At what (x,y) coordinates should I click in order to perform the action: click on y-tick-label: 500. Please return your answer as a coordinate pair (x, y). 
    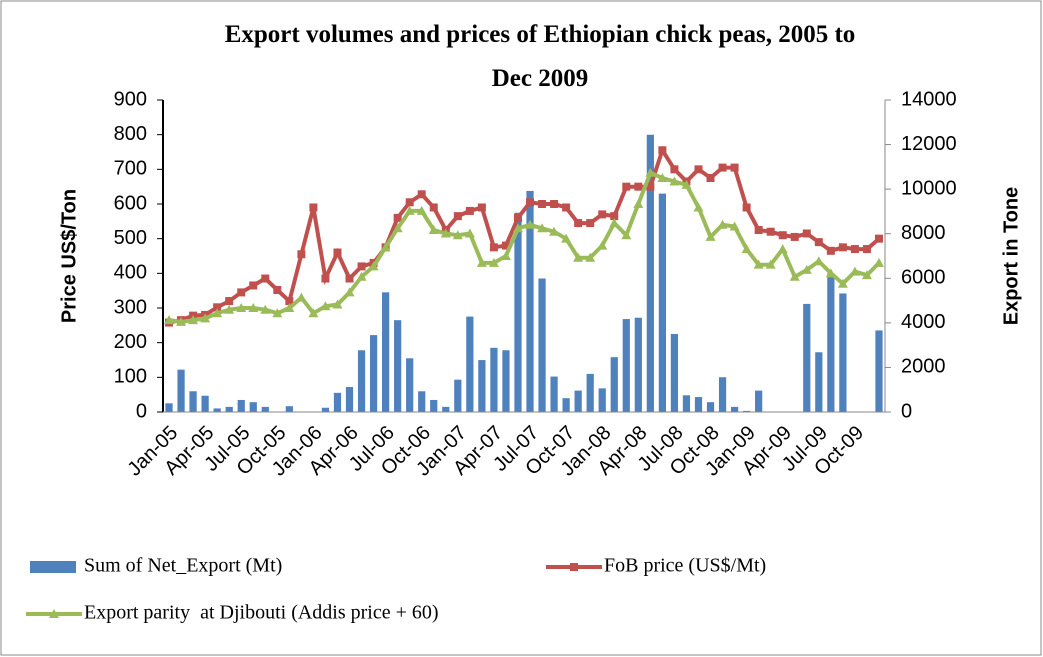
    Looking at the image, I should click on (130, 238).